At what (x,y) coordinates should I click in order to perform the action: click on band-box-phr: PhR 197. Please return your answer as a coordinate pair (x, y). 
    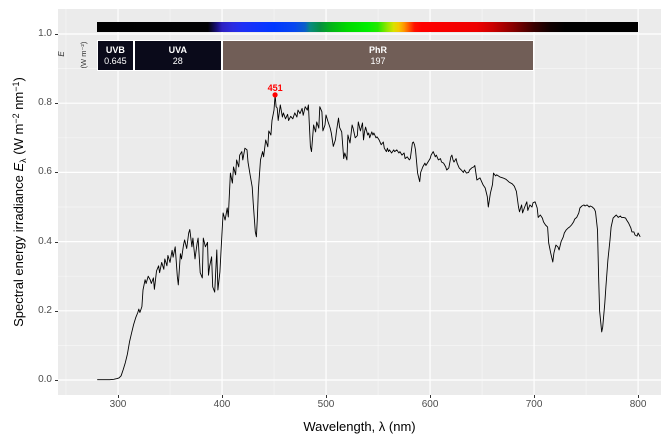
    Looking at the image, I should click on (378, 55).